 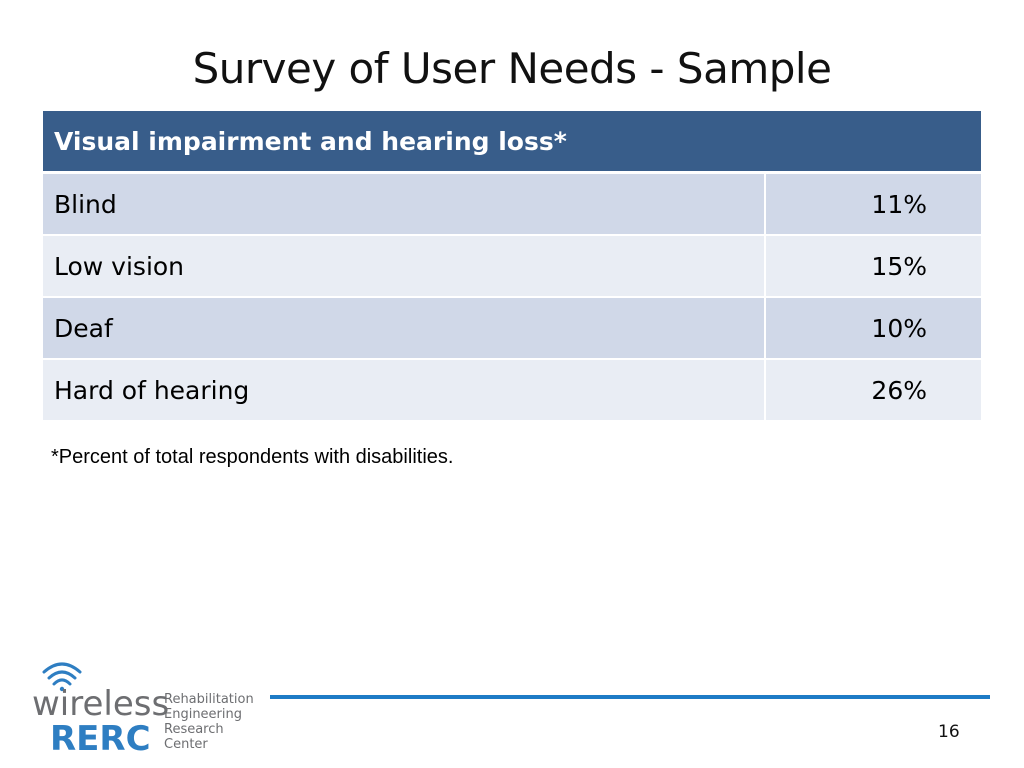 I want to click on logo-tagline-1: Rehabilitation, so click(x=209, y=699).